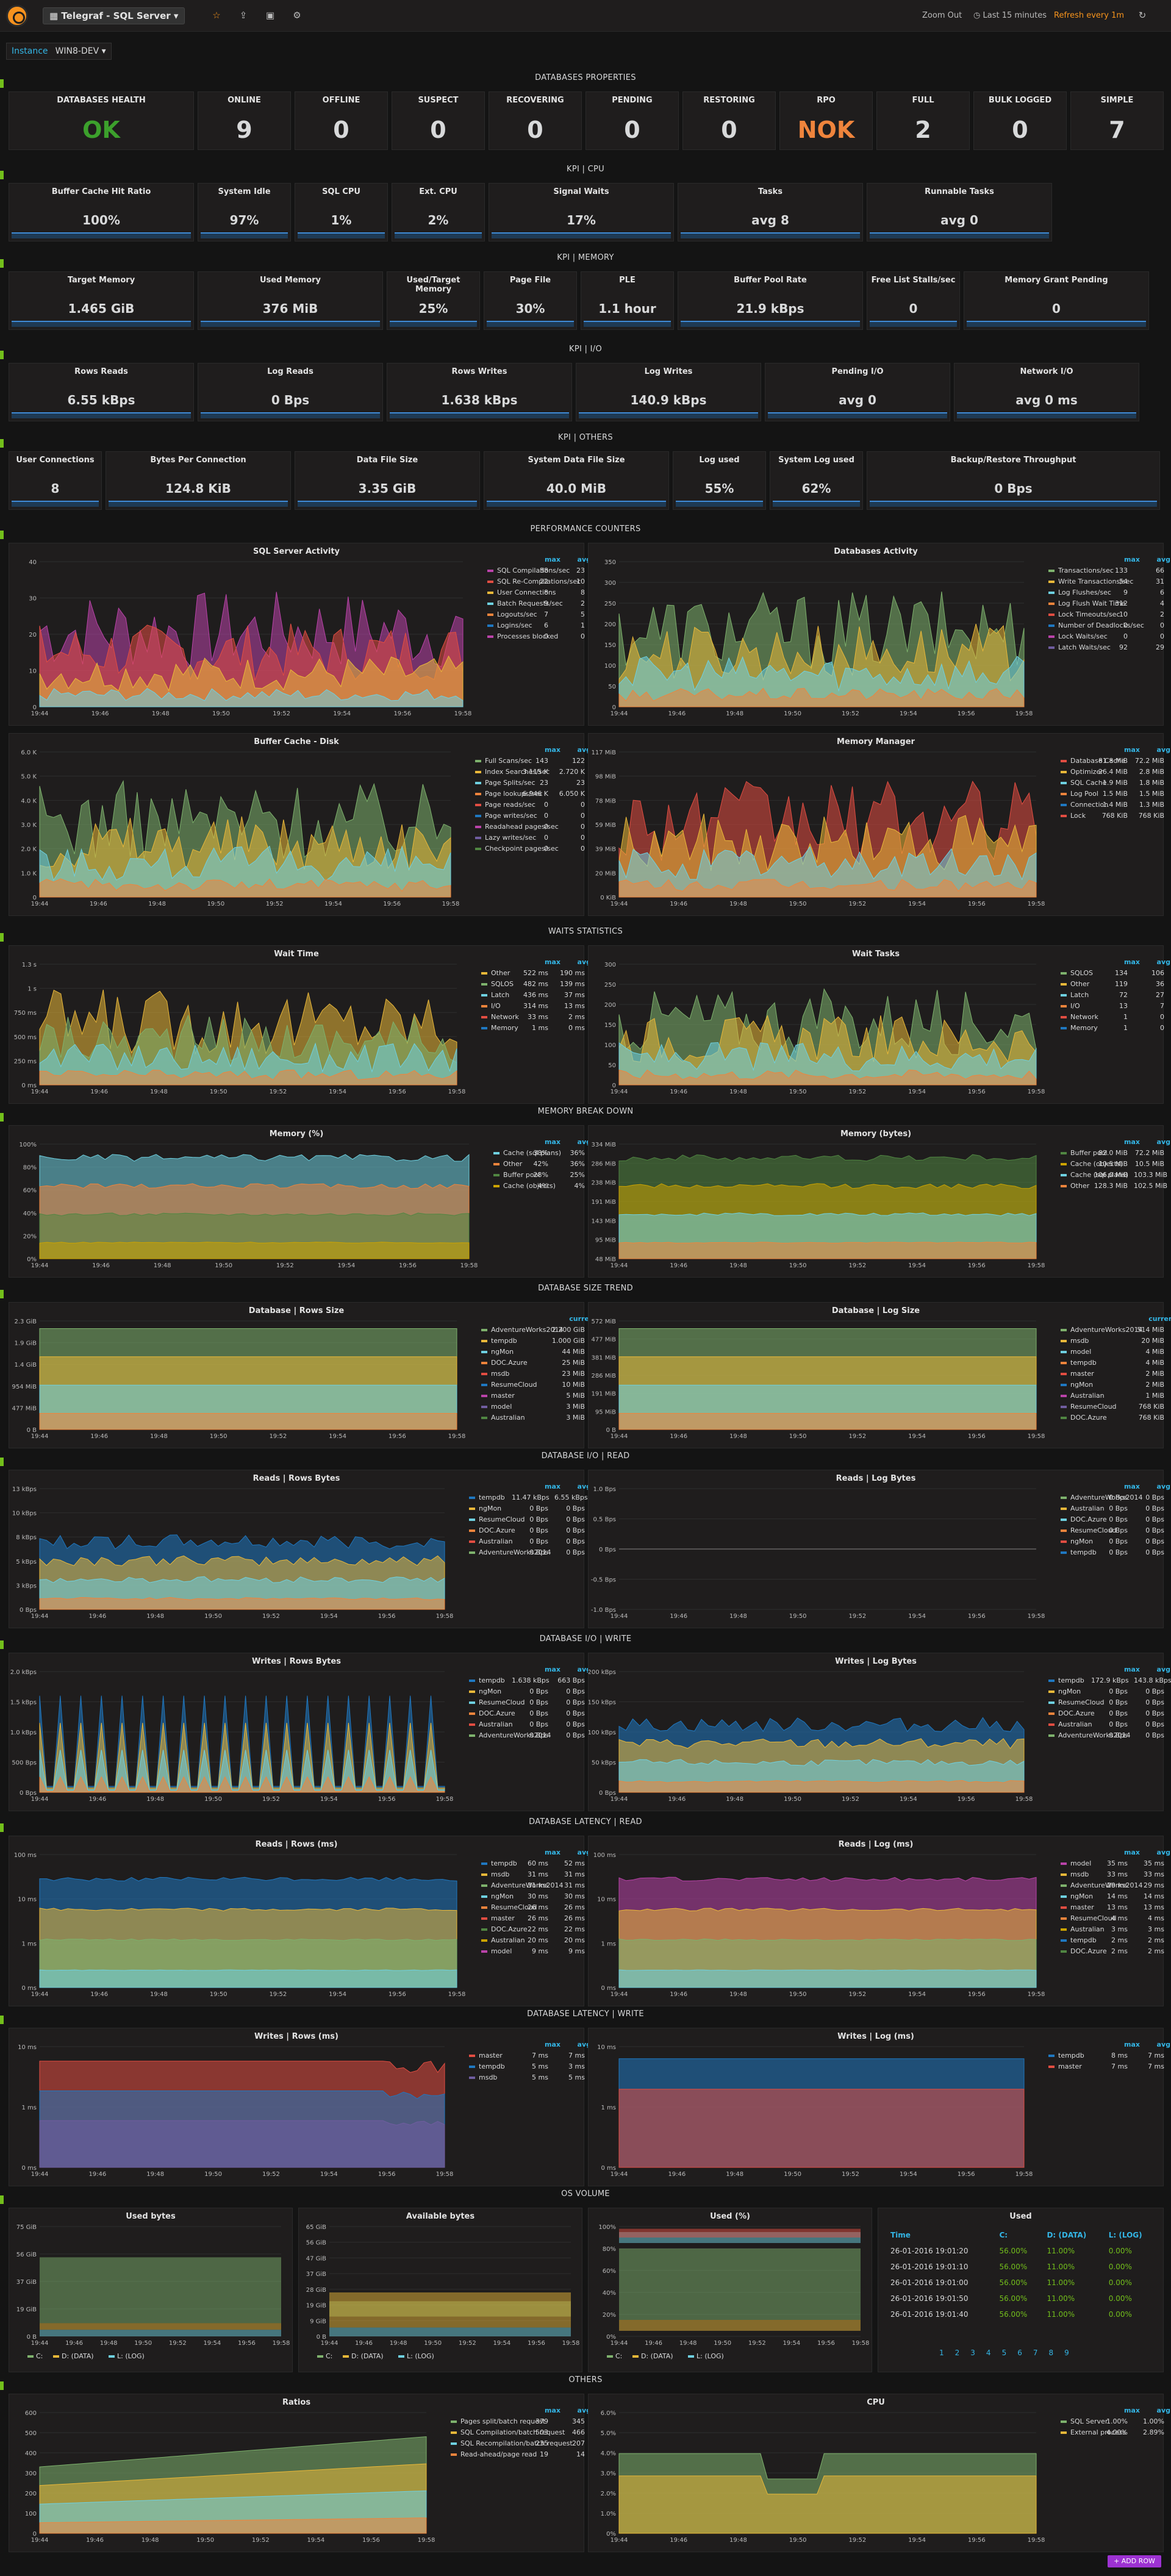 This screenshot has height=2576, width=1171. I want to click on table-column-header: L: (LOG), so click(1125, 2235).